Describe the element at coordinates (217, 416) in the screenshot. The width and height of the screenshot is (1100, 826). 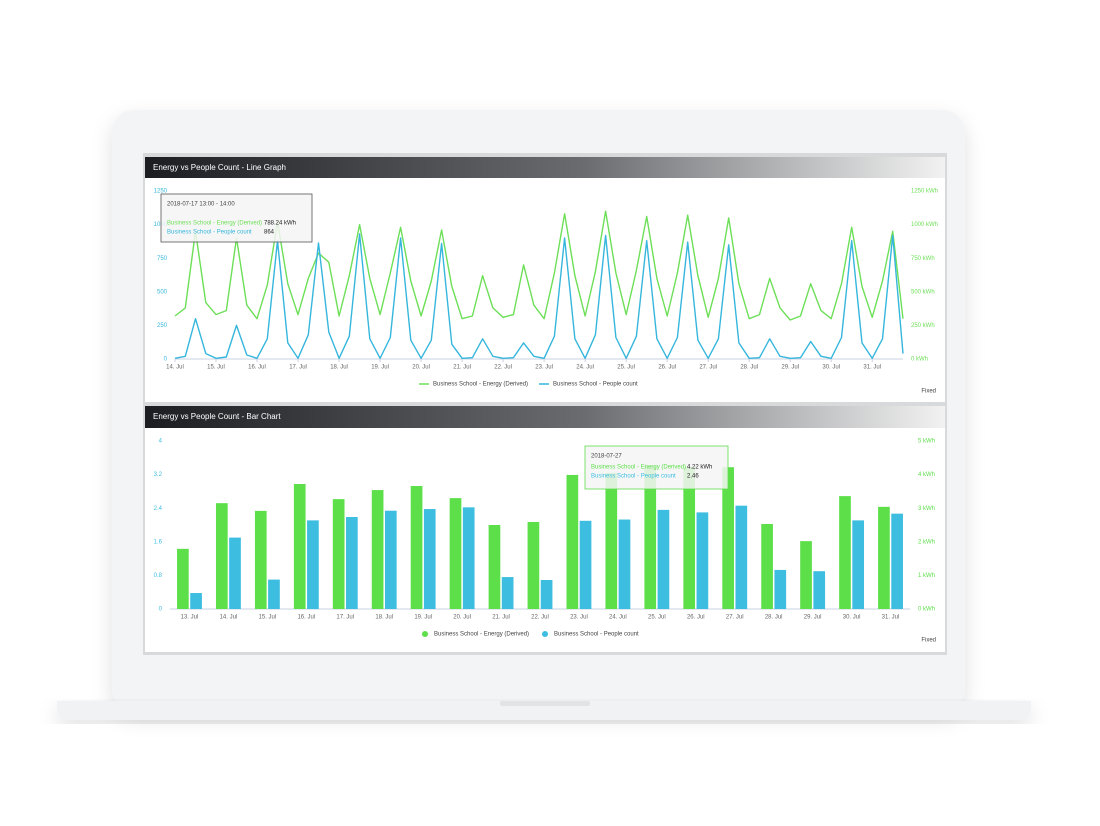
I see `panel-title: Energy vs People Count - Bar Chart` at that location.